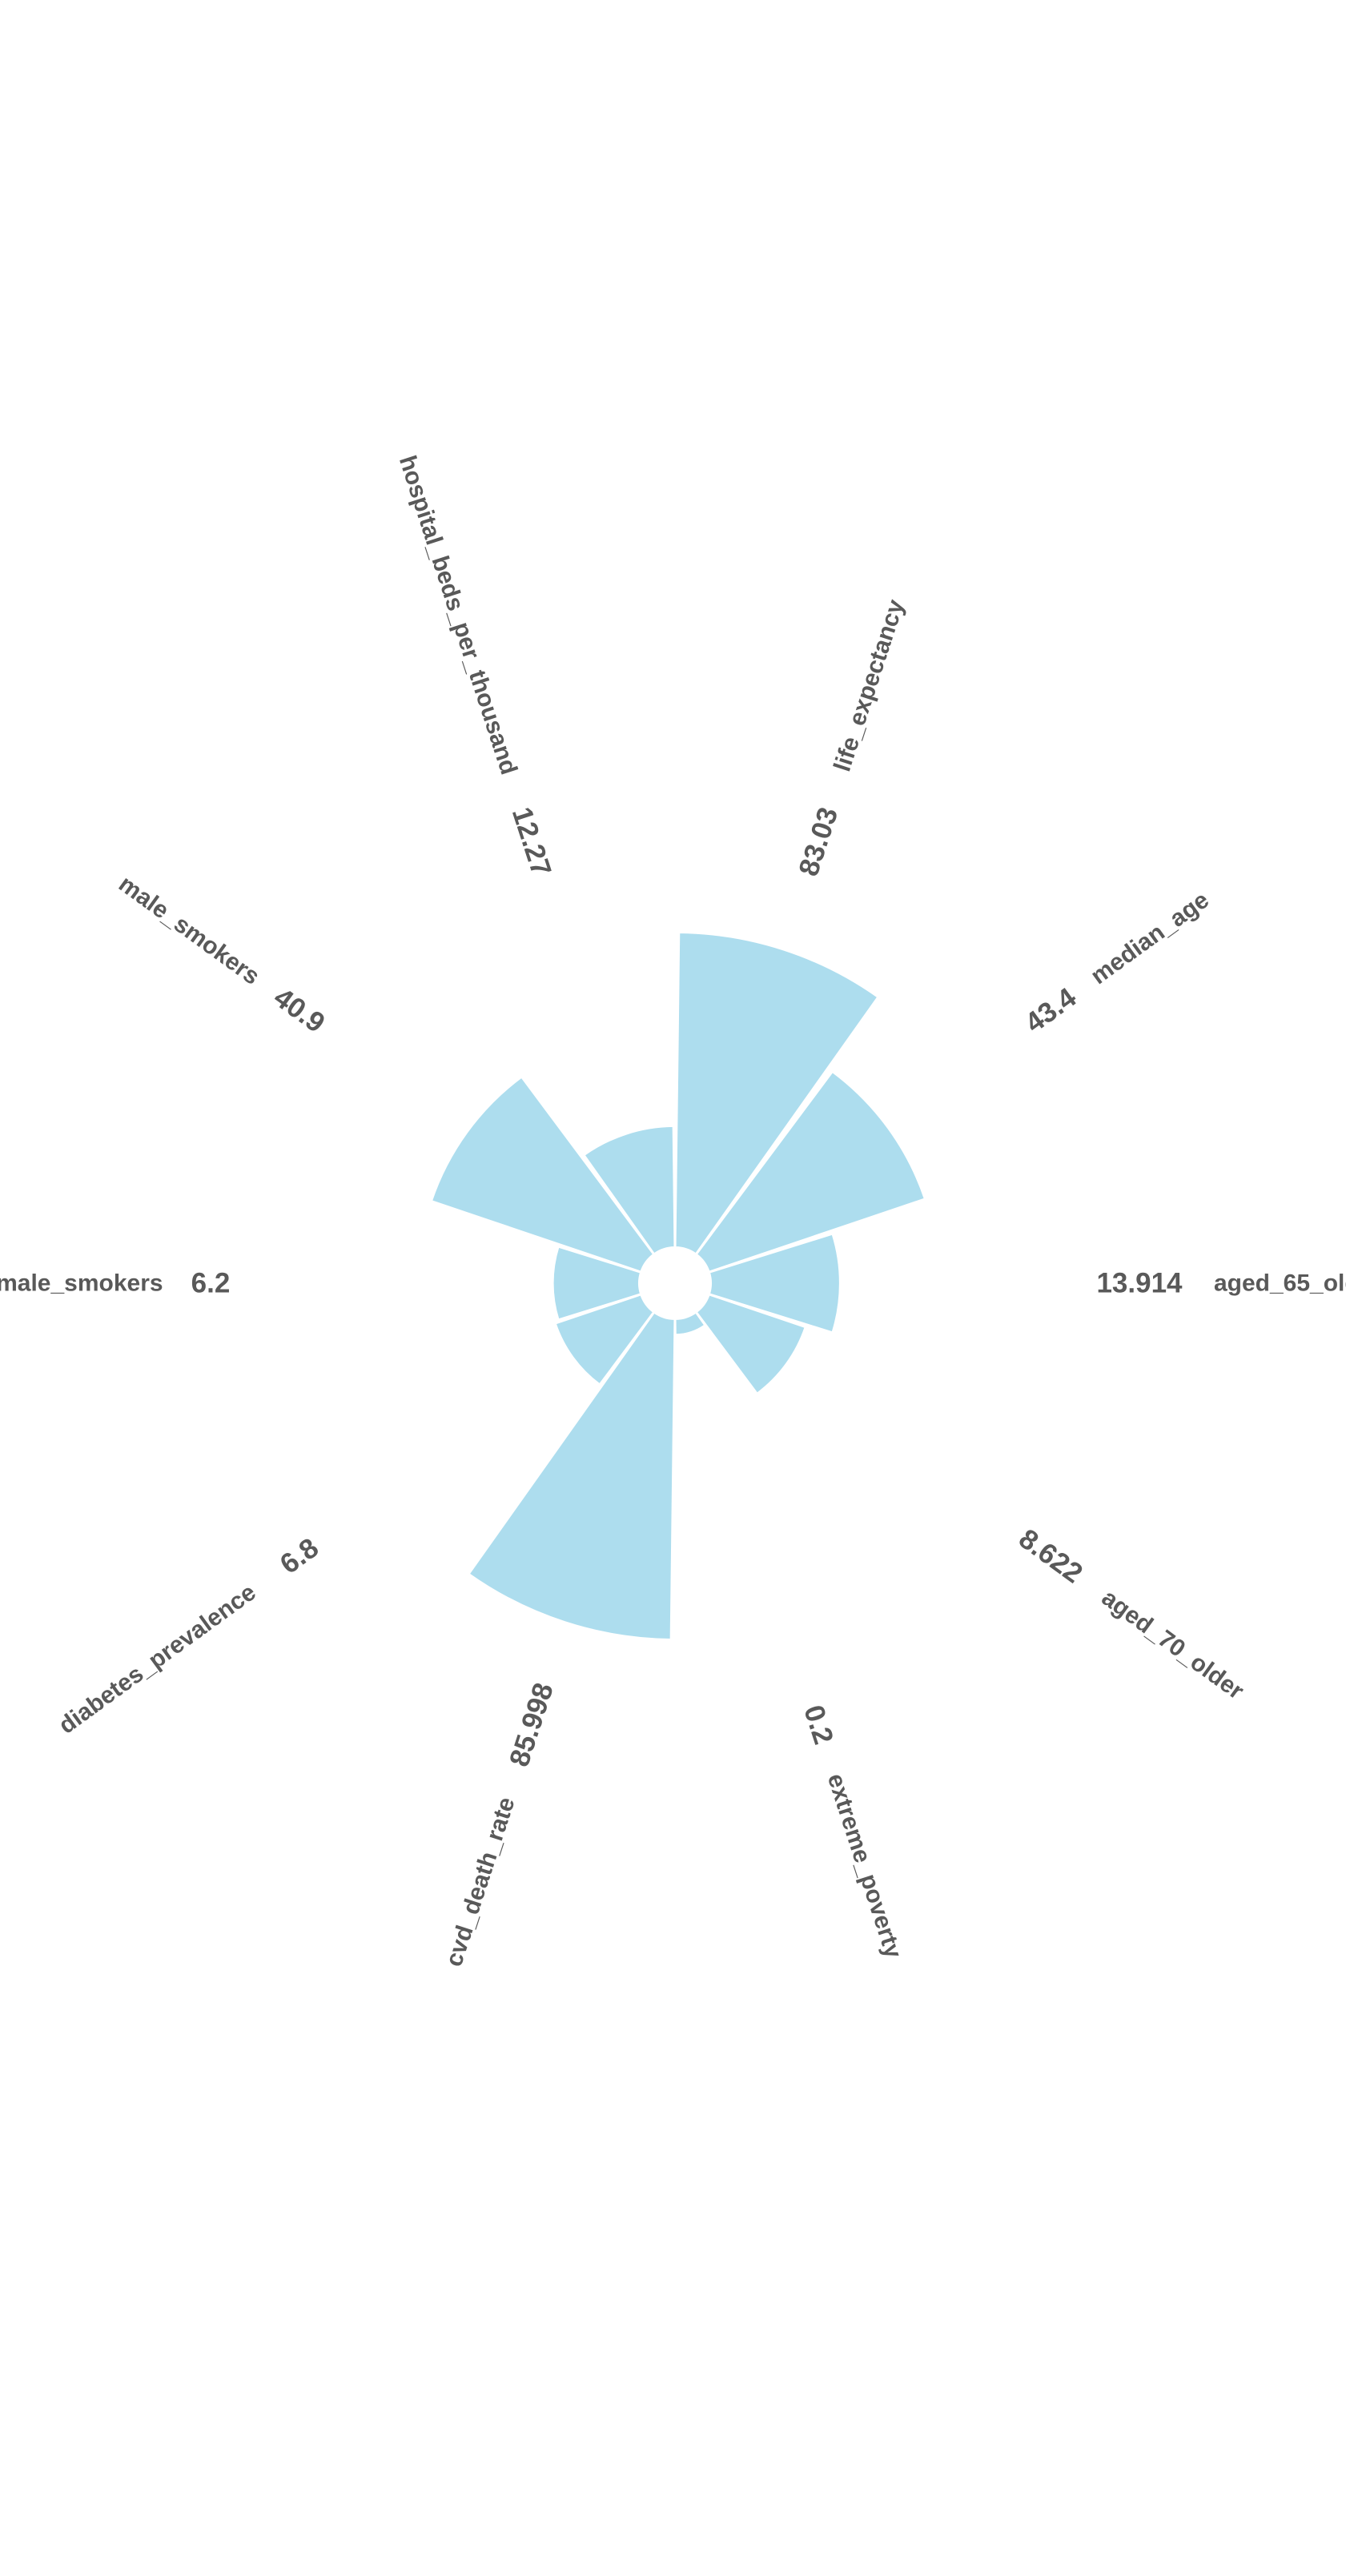 The image size is (1346, 2576). I want to click on value-label-life-expectancy: 83.03, so click(818, 842).